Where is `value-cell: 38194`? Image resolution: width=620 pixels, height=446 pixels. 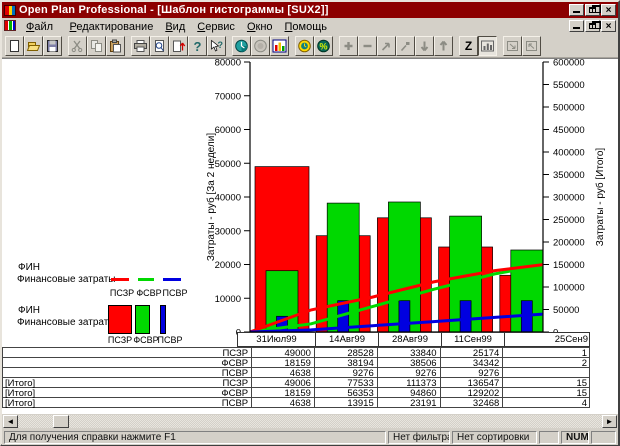 value-cell: 38194 is located at coordinates (346, 362).